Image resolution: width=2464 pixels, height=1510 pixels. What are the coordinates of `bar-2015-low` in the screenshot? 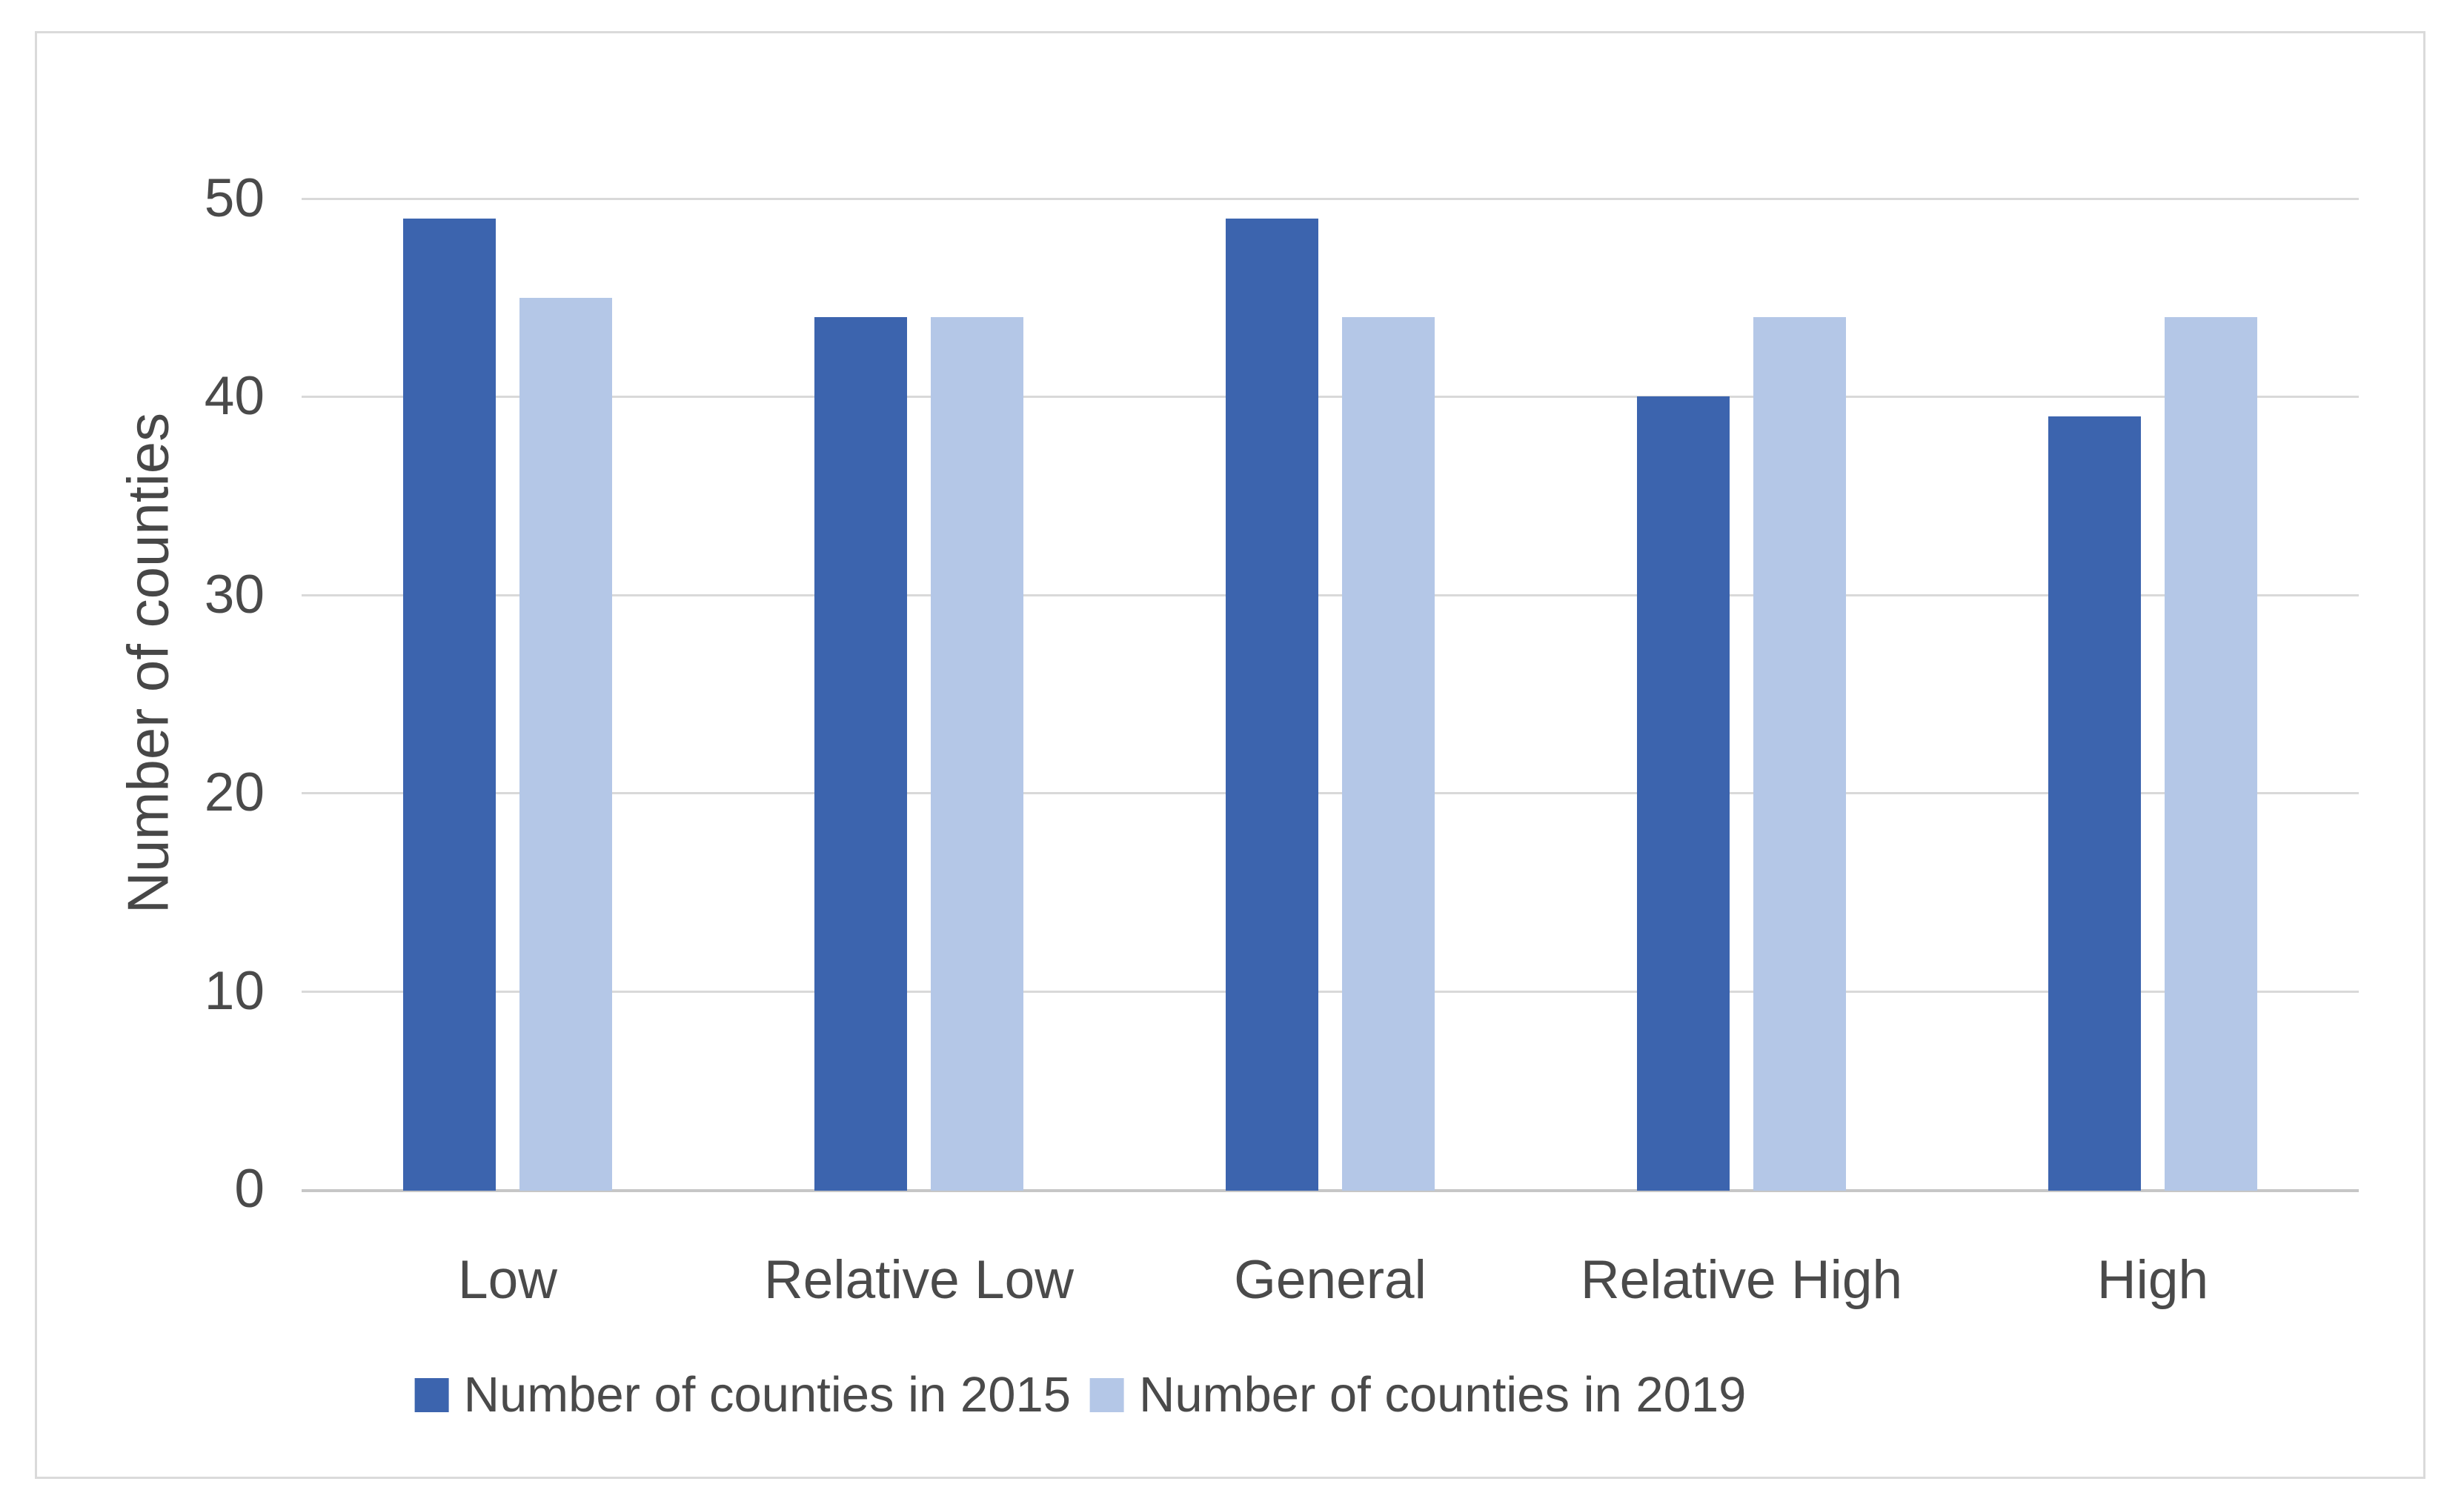 It's located at (449, 705).